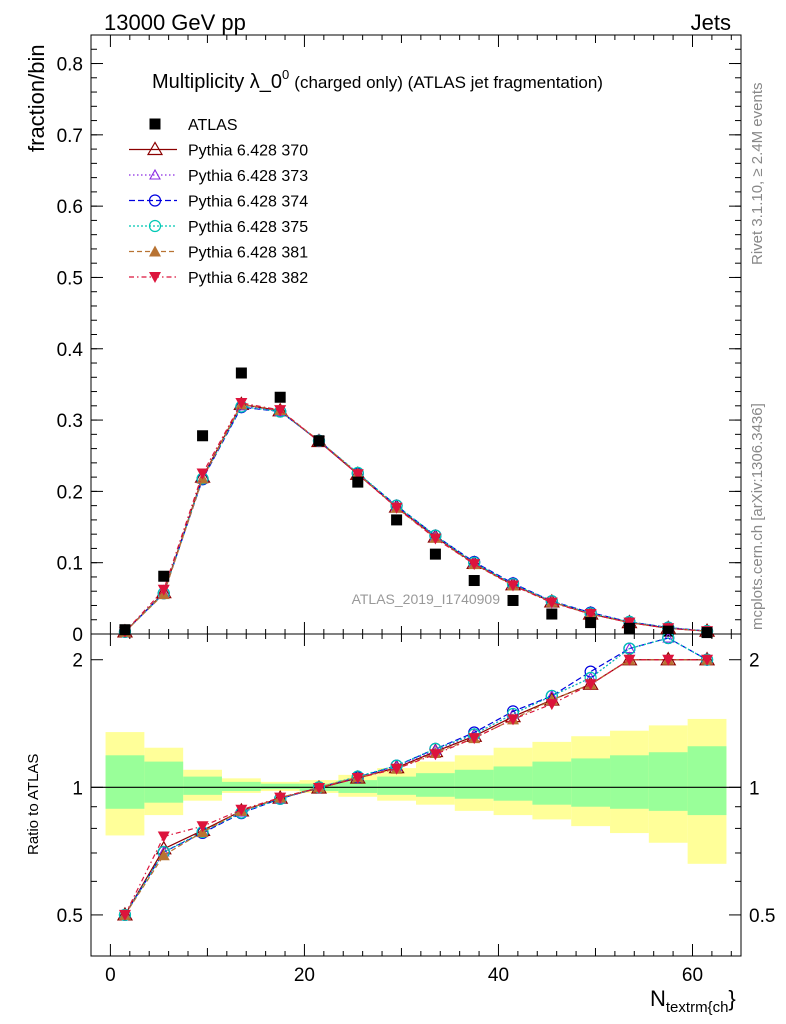  Describe the element at coordinates (70, 278) in the screenshot. I see `y-tick-label: 0.5` at that location.